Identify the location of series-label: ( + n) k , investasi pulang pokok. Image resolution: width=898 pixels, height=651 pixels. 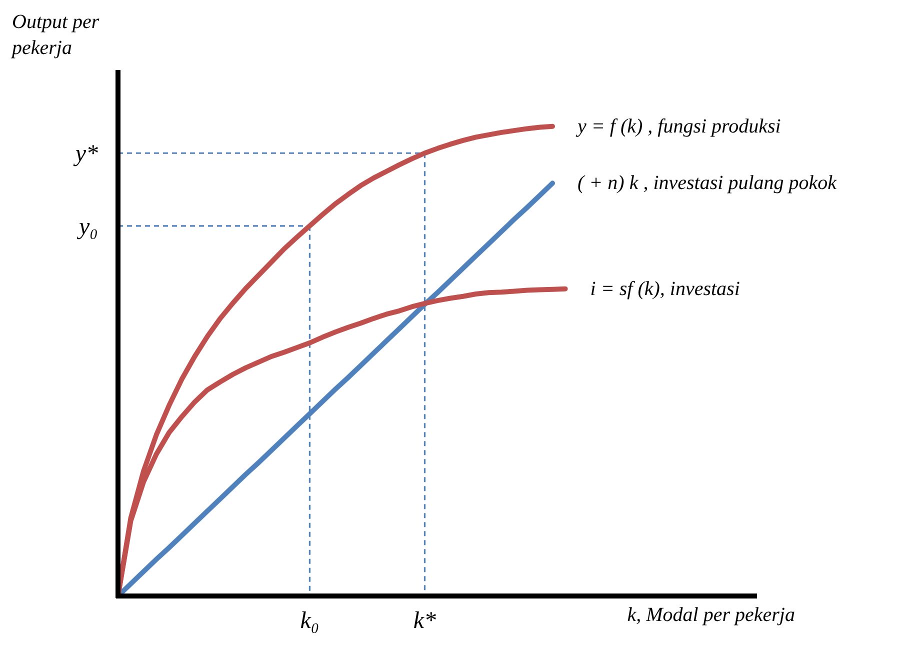
(708, 183).